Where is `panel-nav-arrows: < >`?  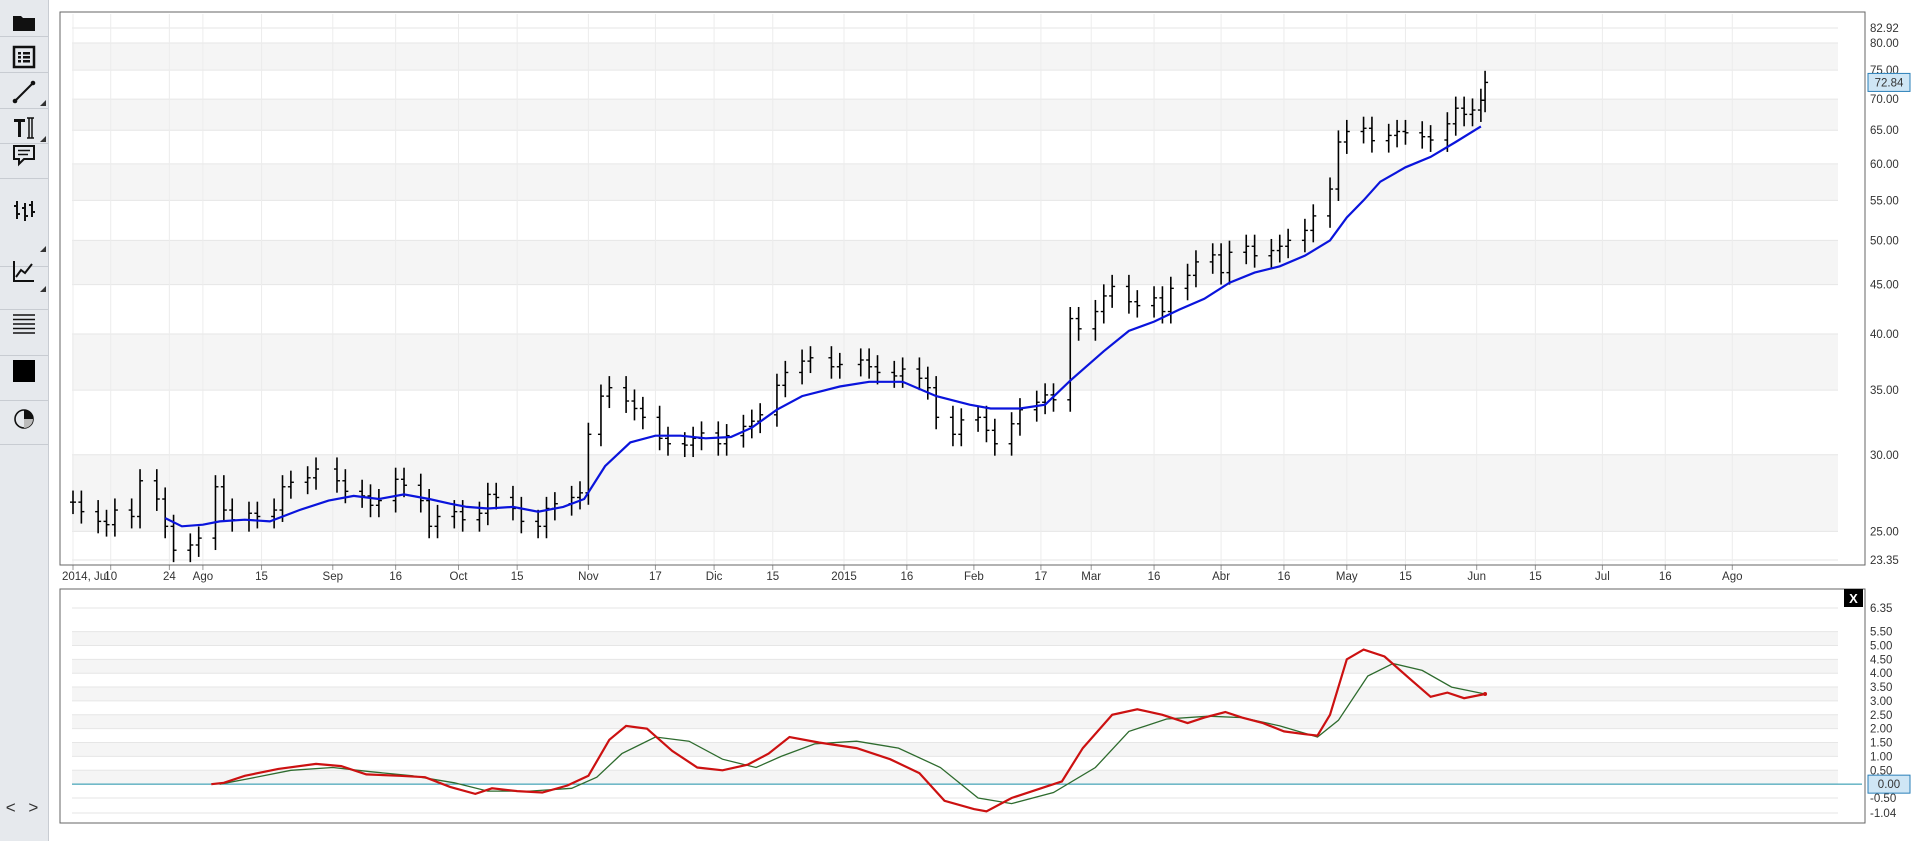
panel-nav-arrows: < > is located at coordinates (24, 807).